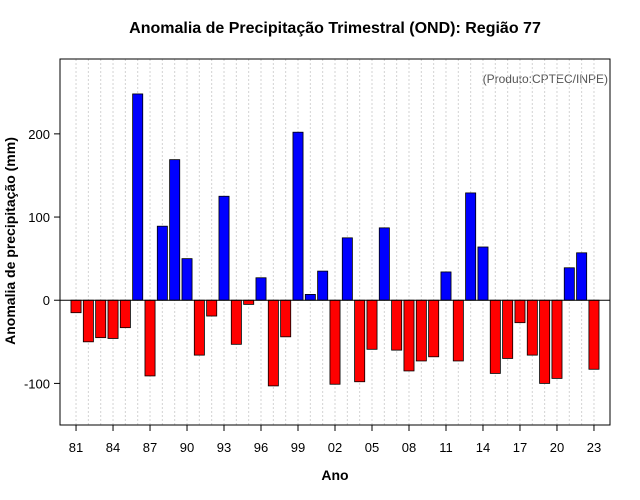 The height and width of the screenshot is (500, 640). Describe the element at coordinates (298, 447) in the screenshot. I see `x-tick-label: 99` at that location.